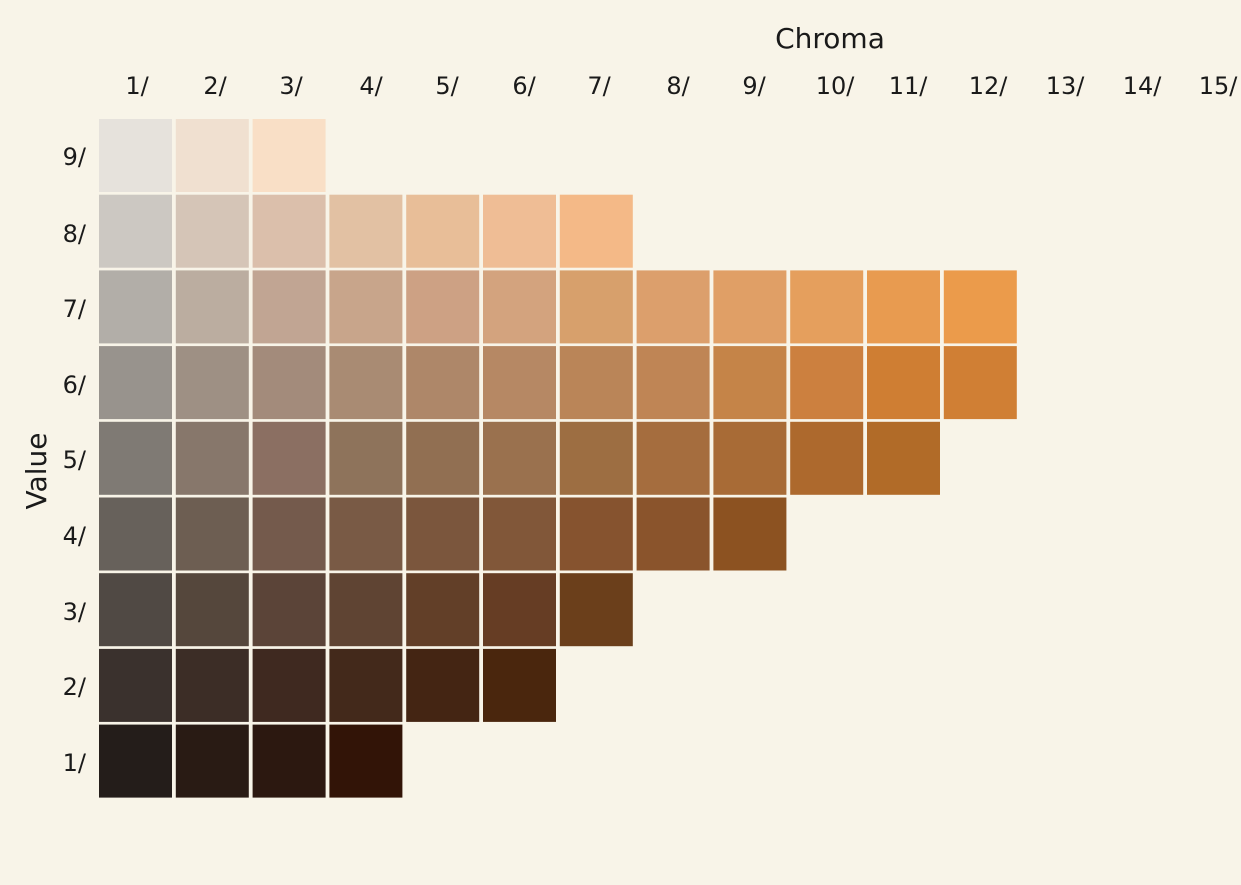 This screenshot has width=1241, height=885. Describe the element at coordinates (75, 385) in the screenshot. I see `y-tick-label: 6/` at that location.